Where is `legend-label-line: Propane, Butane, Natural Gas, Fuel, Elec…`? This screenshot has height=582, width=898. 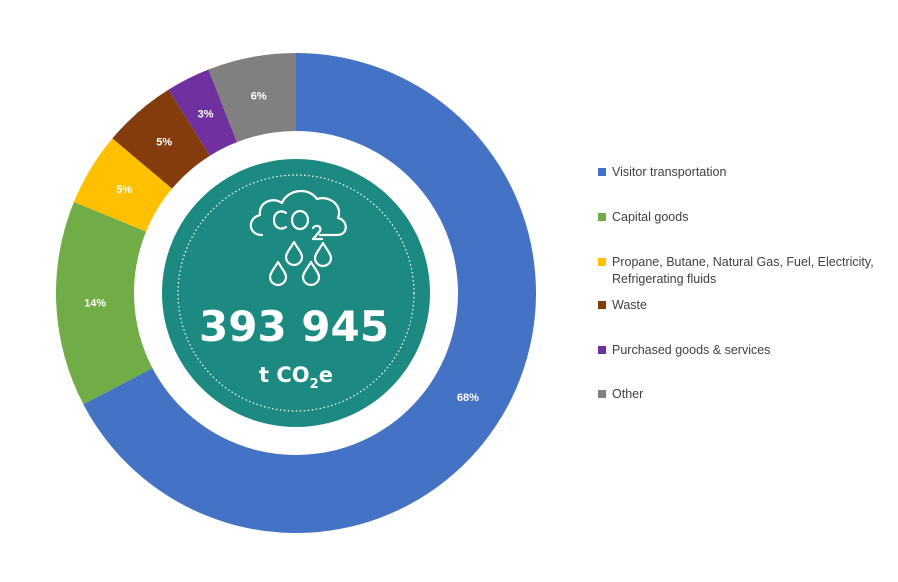
legend-label-line: Propane, Butane, Natural Gas, Fuel, Elec… is located at coordinates (743, 262).